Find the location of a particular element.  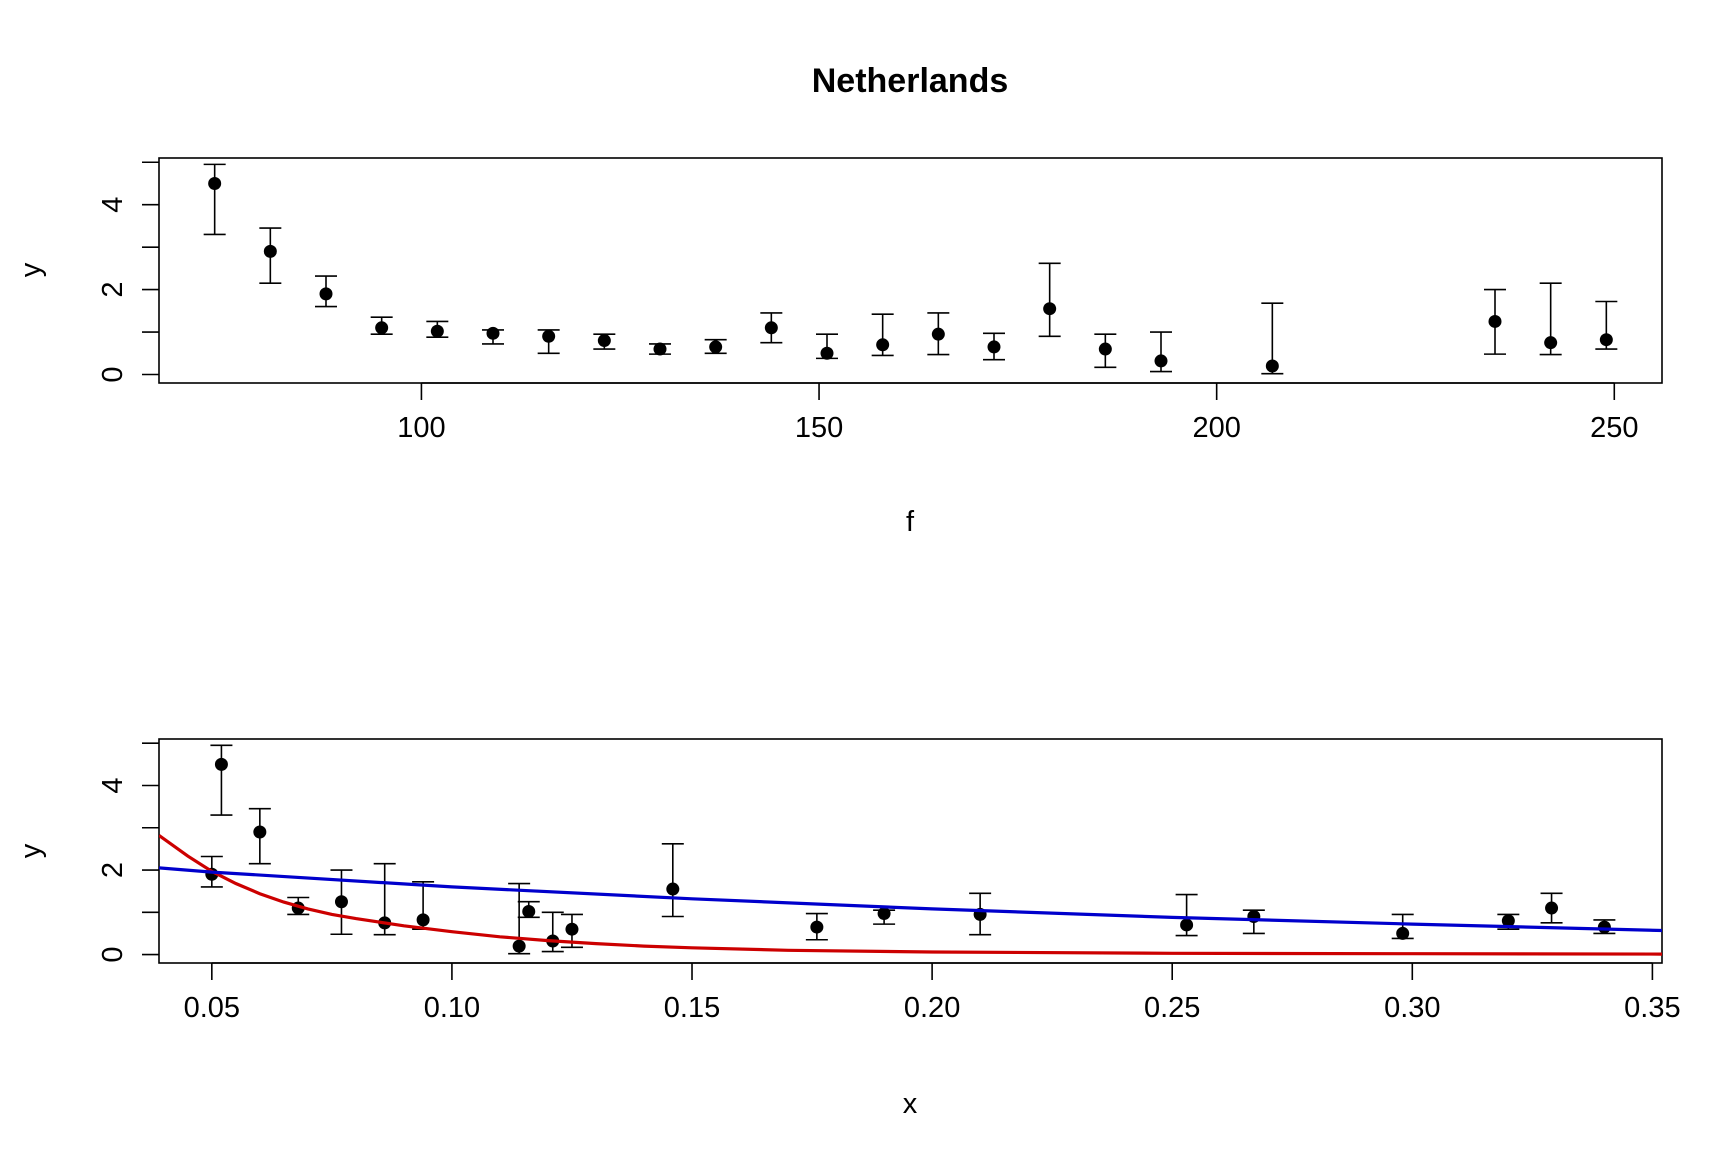

bottom-y-axis-label: y is located at coordinates (31, 850).